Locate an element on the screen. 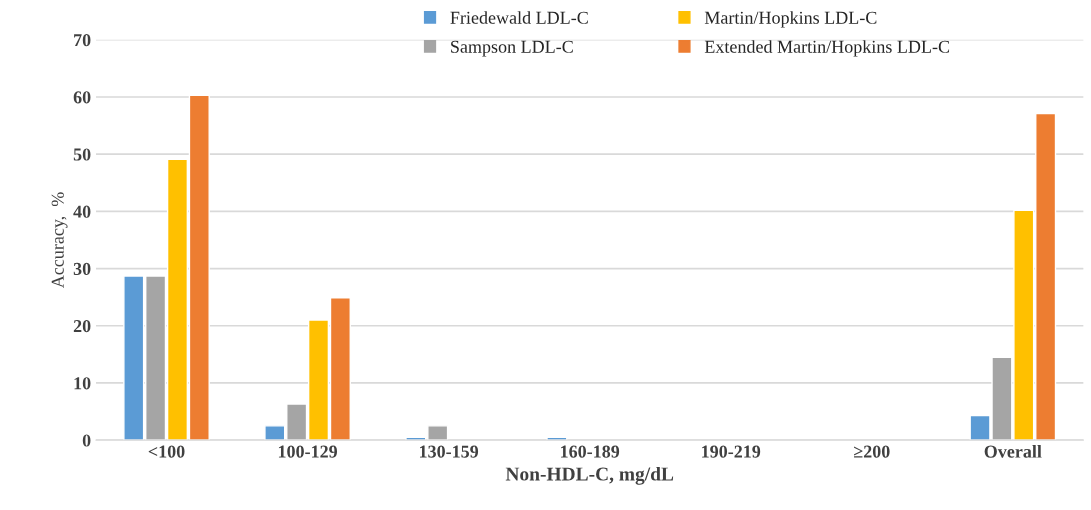 The width and height of the screenshot is (1091, 510). y-tick-label: 0 is located at coordinates (86, 440).